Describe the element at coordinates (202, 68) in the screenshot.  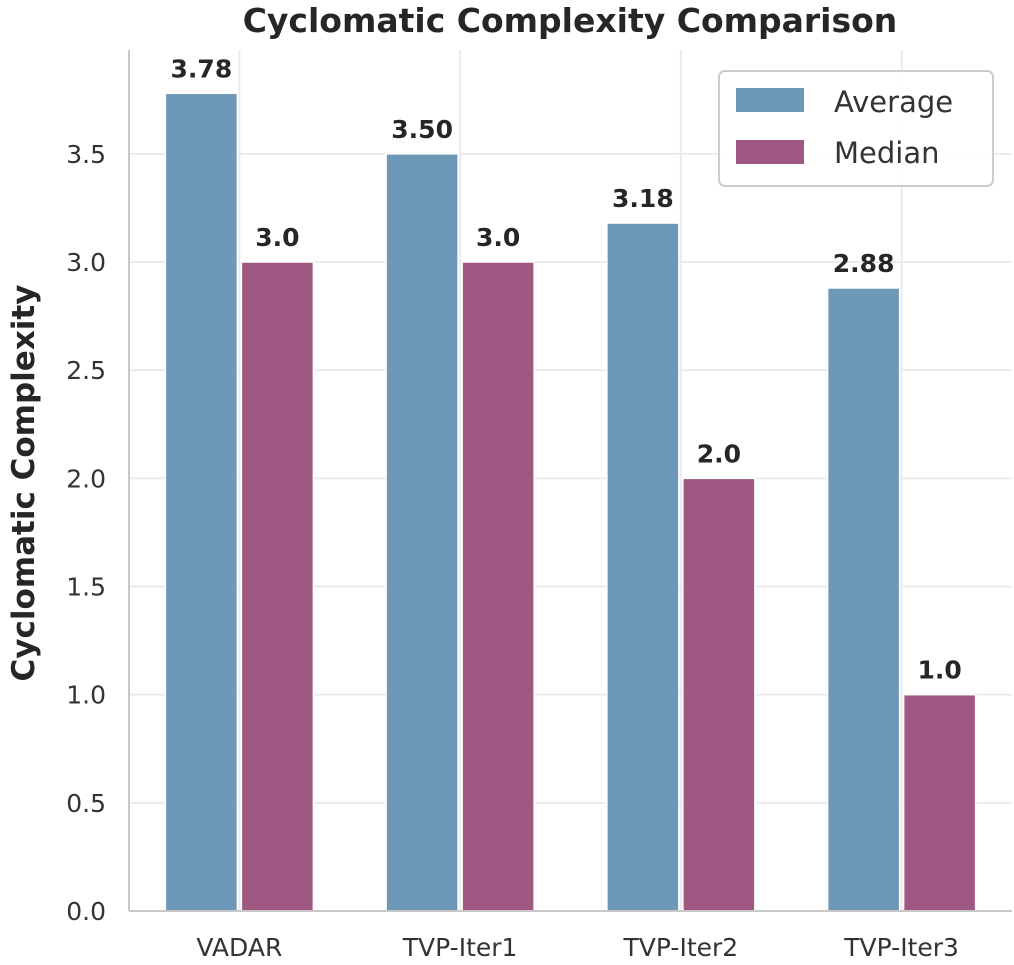
I see `data-label: 3.78` at that location.